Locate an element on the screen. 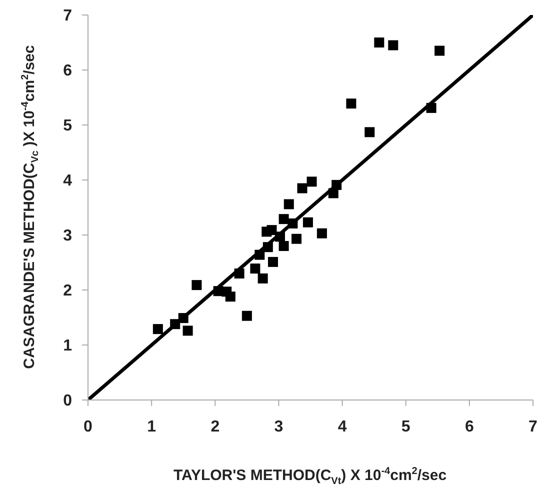  y-tick-label: 3 is located at coordinates (67, 236).